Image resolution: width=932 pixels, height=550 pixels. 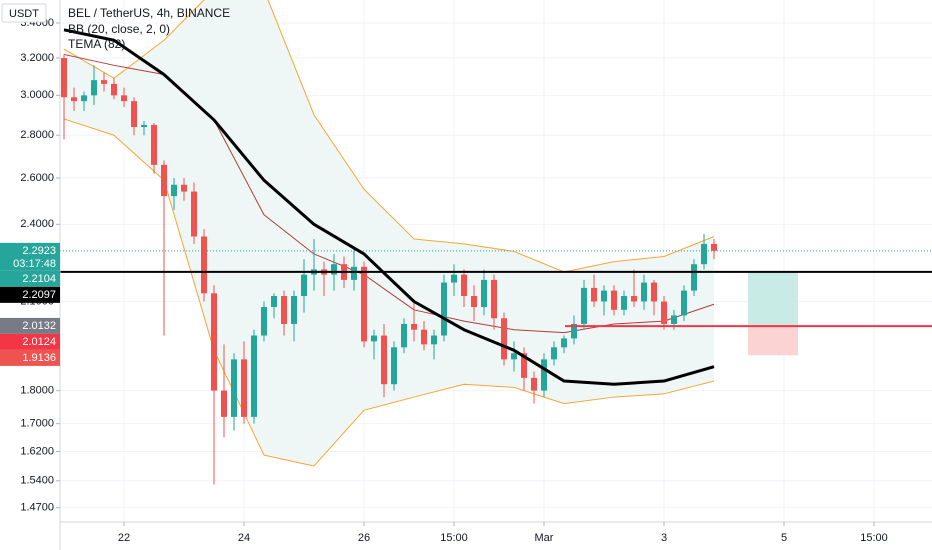 I want to click on y-tick-label: 1.8000, so click(x=37, y=391).